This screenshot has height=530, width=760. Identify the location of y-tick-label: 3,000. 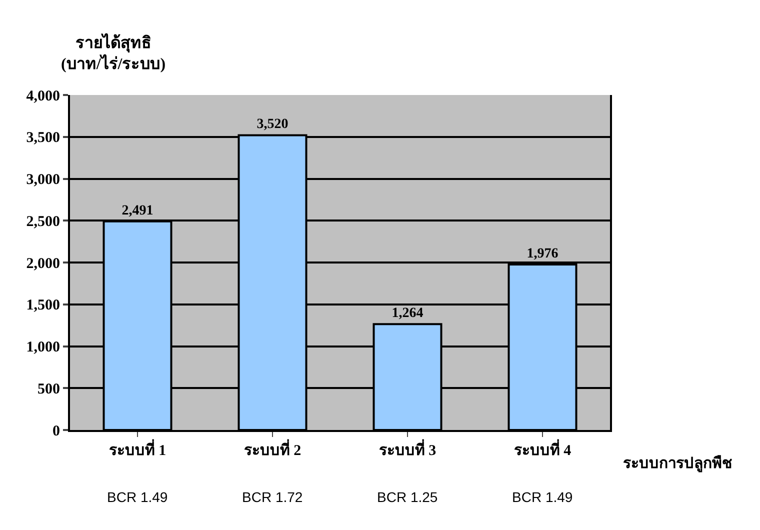
(43, 180).